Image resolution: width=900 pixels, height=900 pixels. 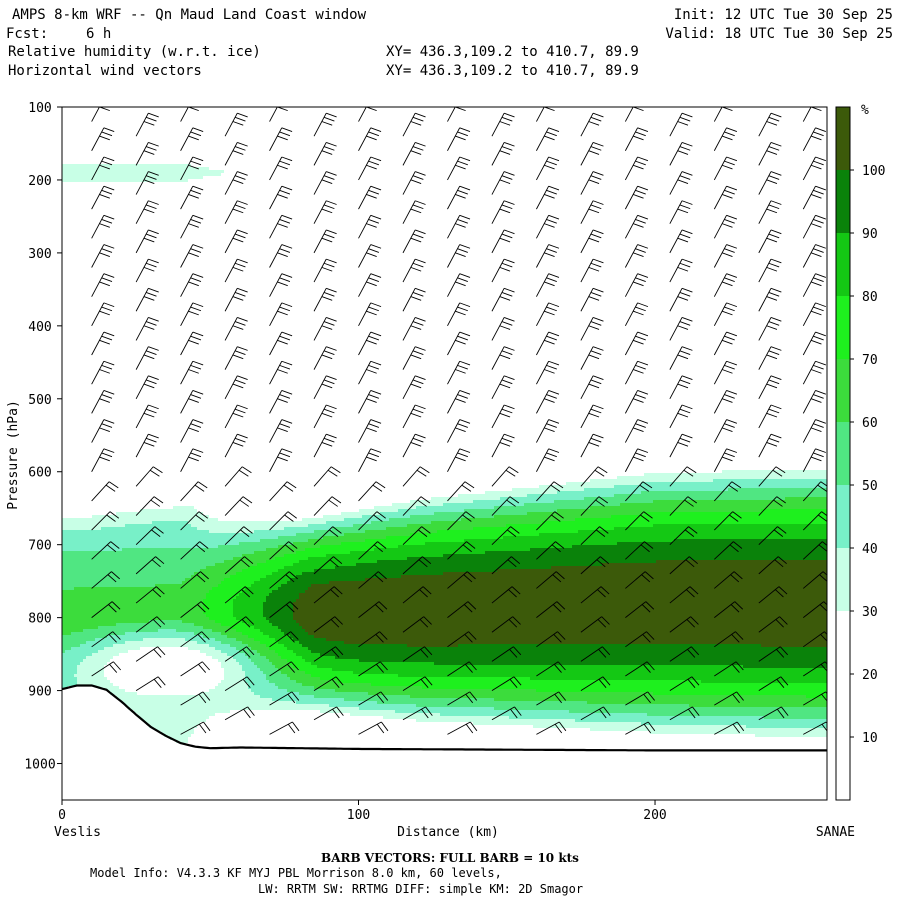 I want to click on colorbar-label: 10, so click(x=870, y=738).